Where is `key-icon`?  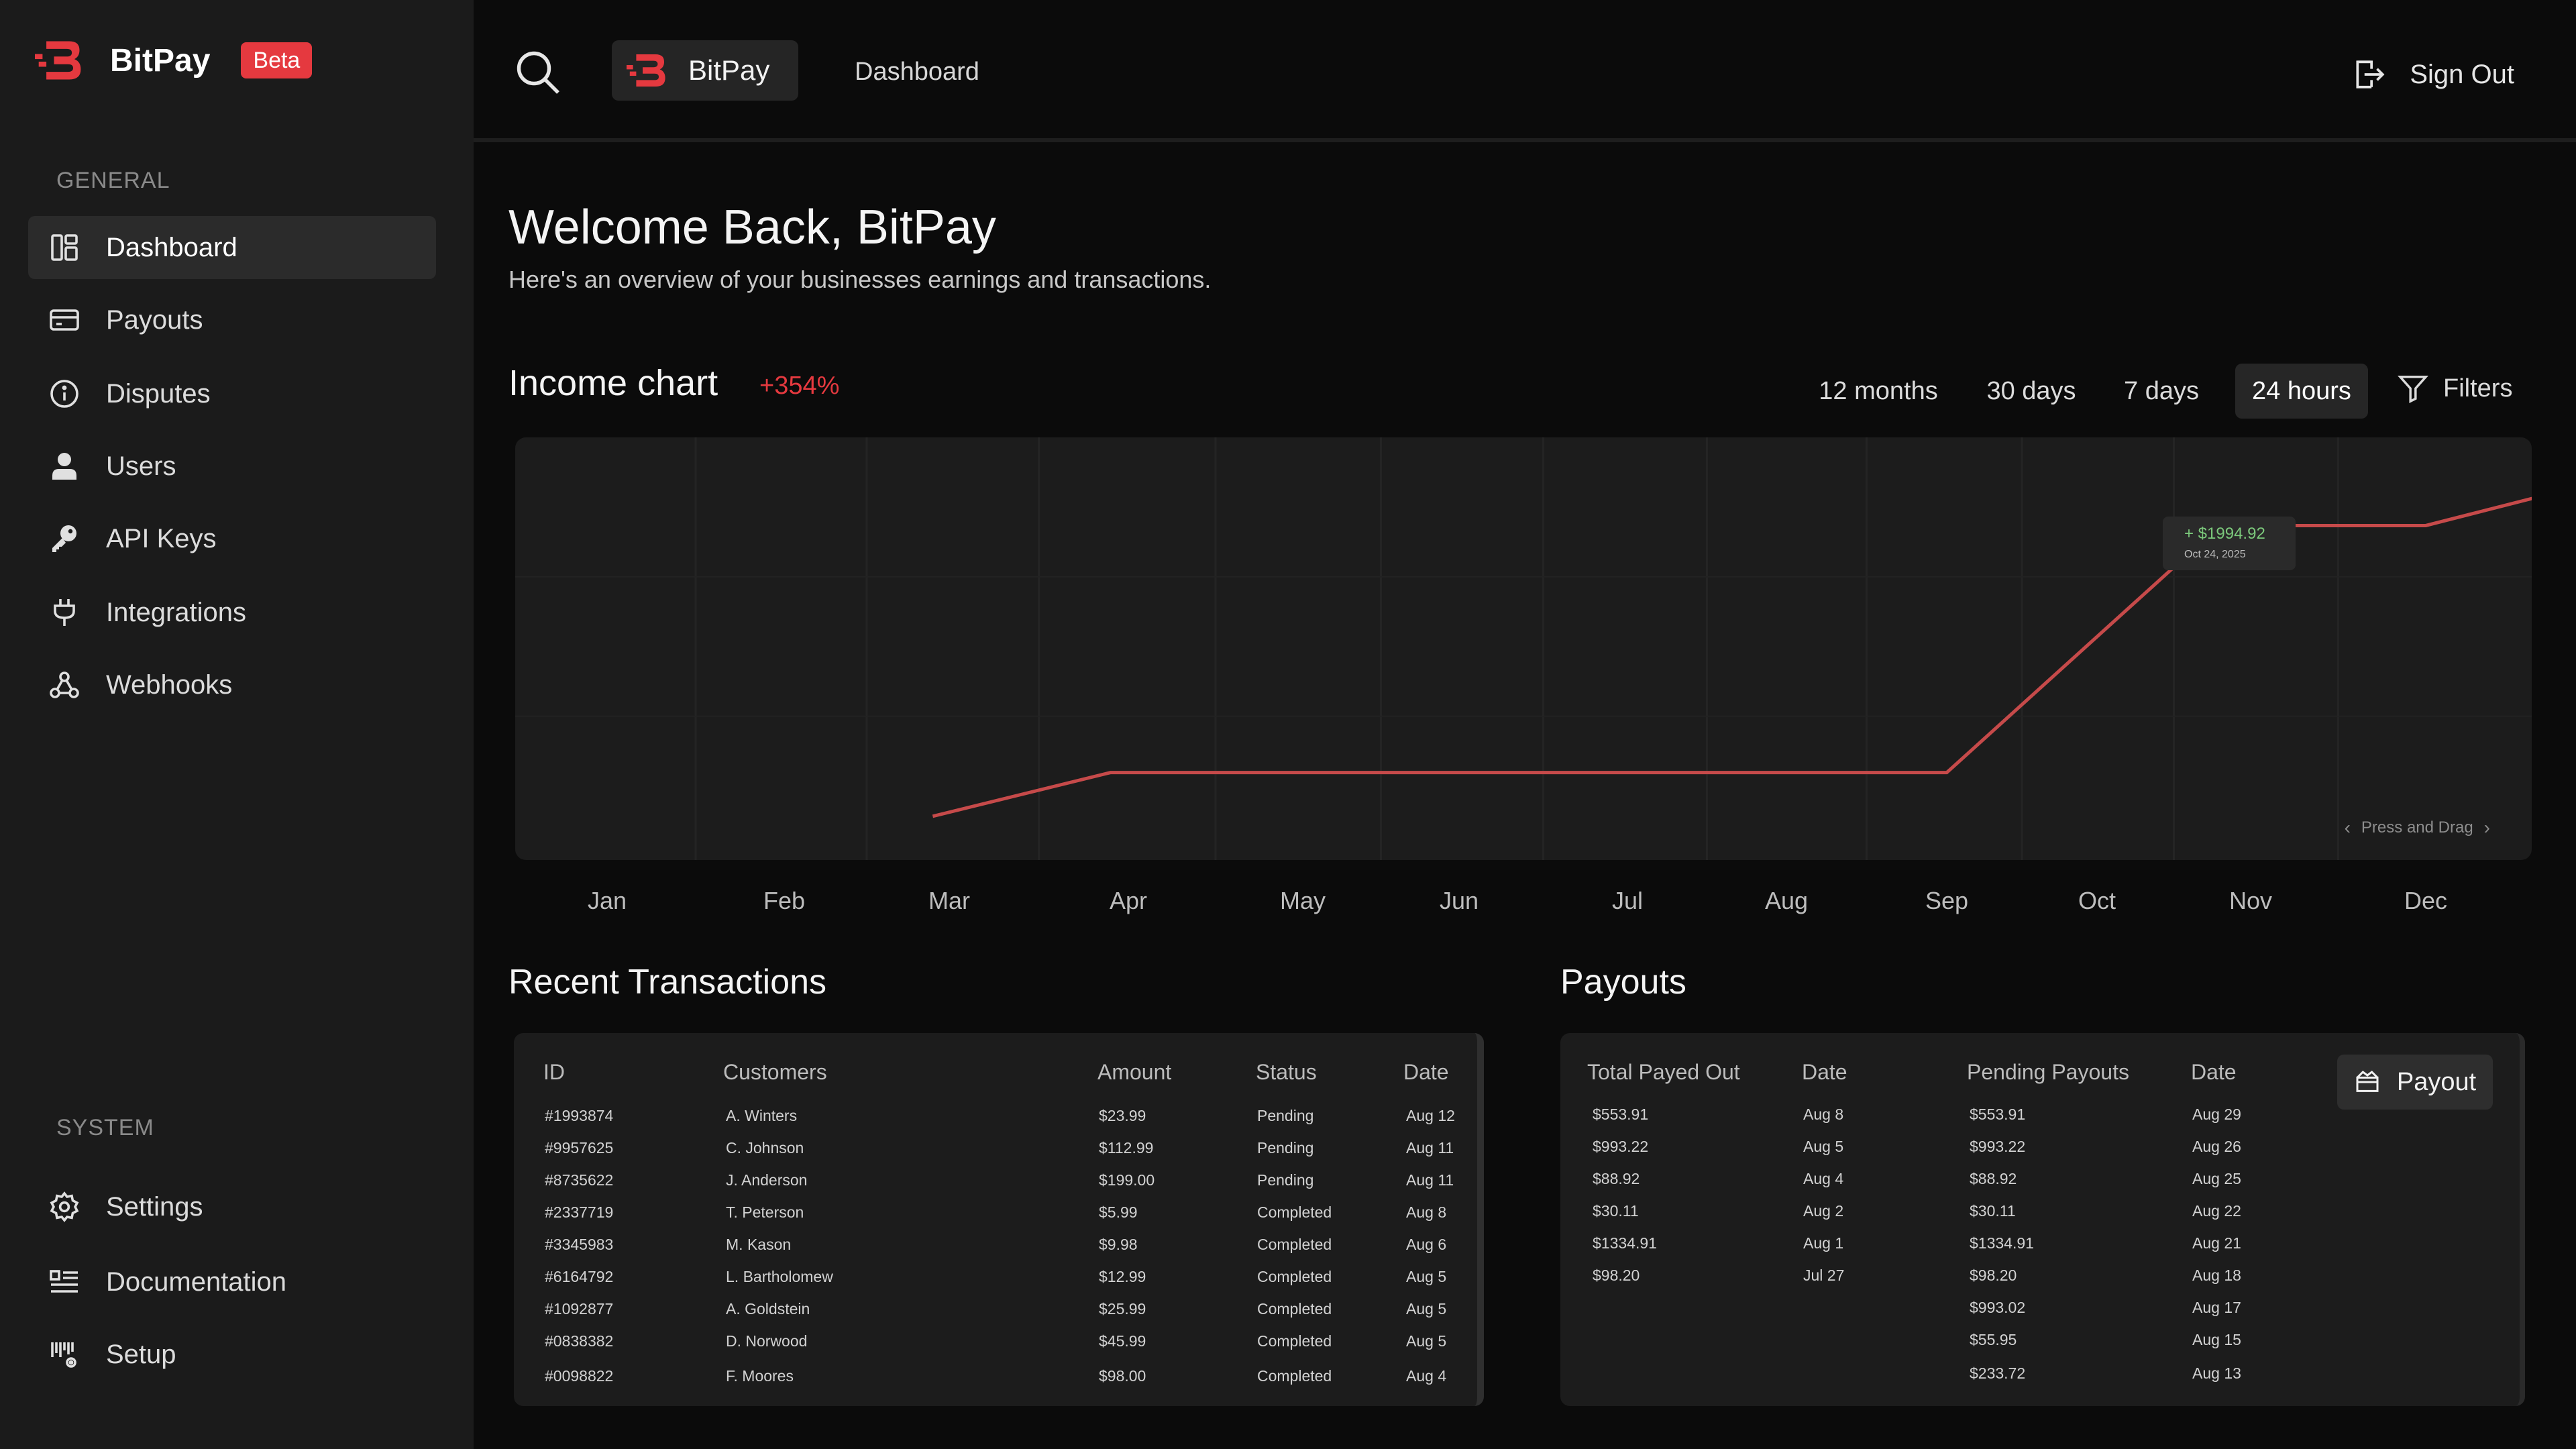 key-icon is located at coordinates (64, 538).